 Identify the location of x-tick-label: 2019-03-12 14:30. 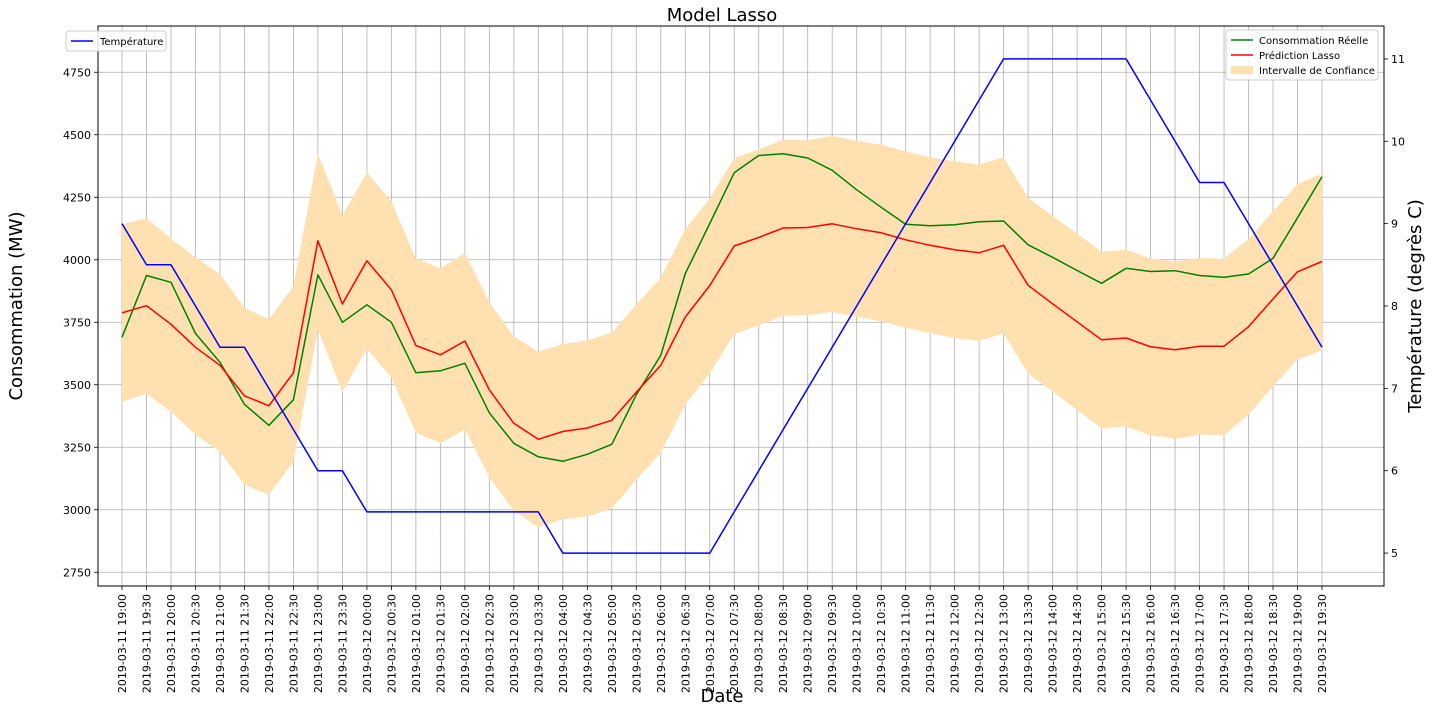
(1077, 643).